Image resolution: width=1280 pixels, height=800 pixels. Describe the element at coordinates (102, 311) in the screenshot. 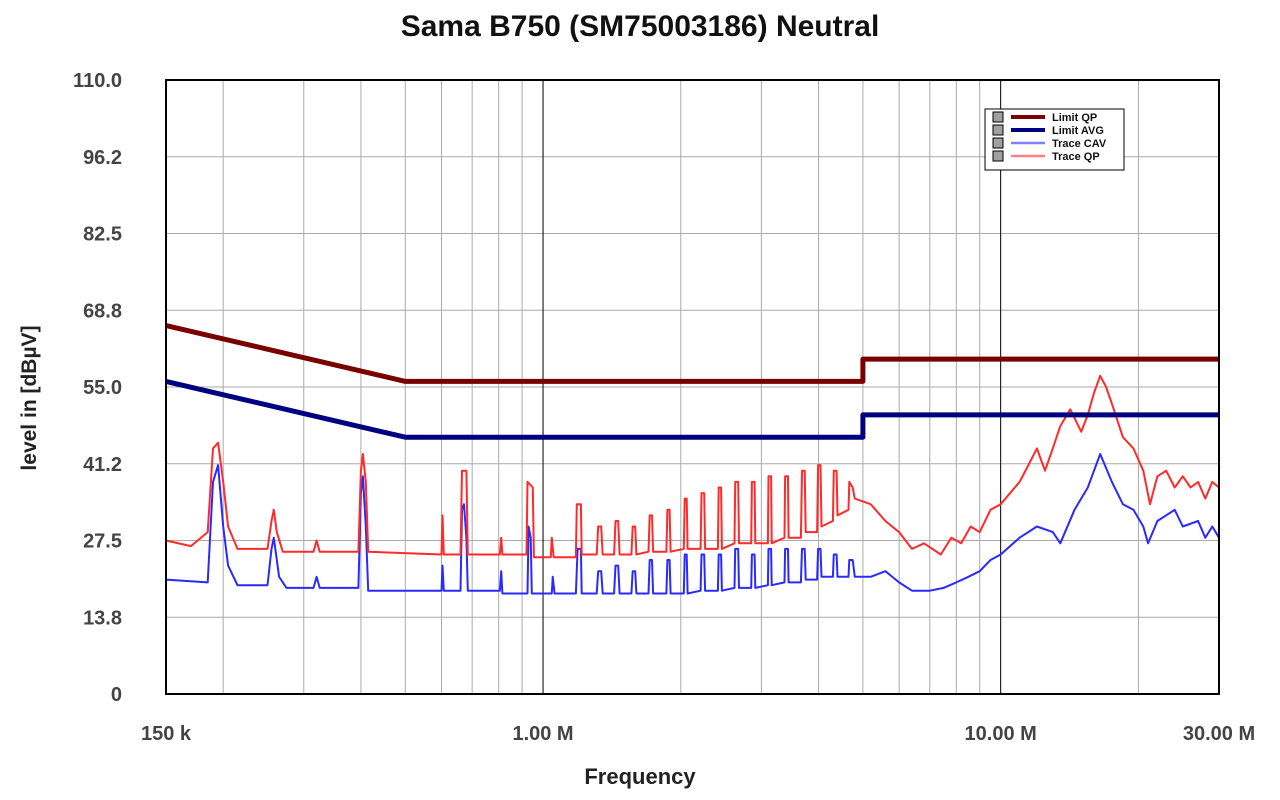

I see `y-tick-label: 68.8` at that location.